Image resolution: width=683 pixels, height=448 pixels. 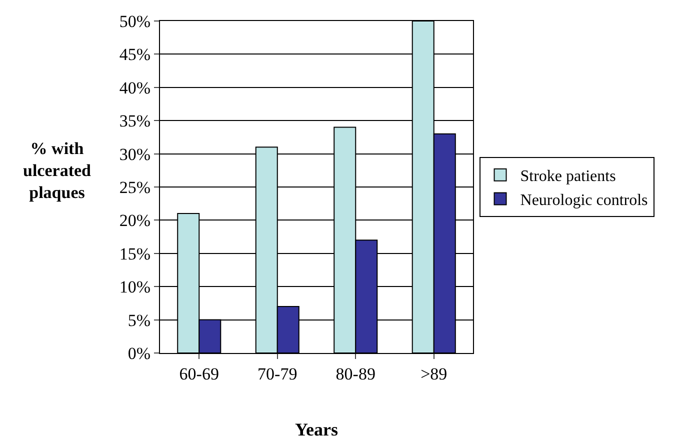 What do you see at coordinates (135, 187) in the screenshot?
I see `y-tick-label: 25%` at bounding box center [135, 187].